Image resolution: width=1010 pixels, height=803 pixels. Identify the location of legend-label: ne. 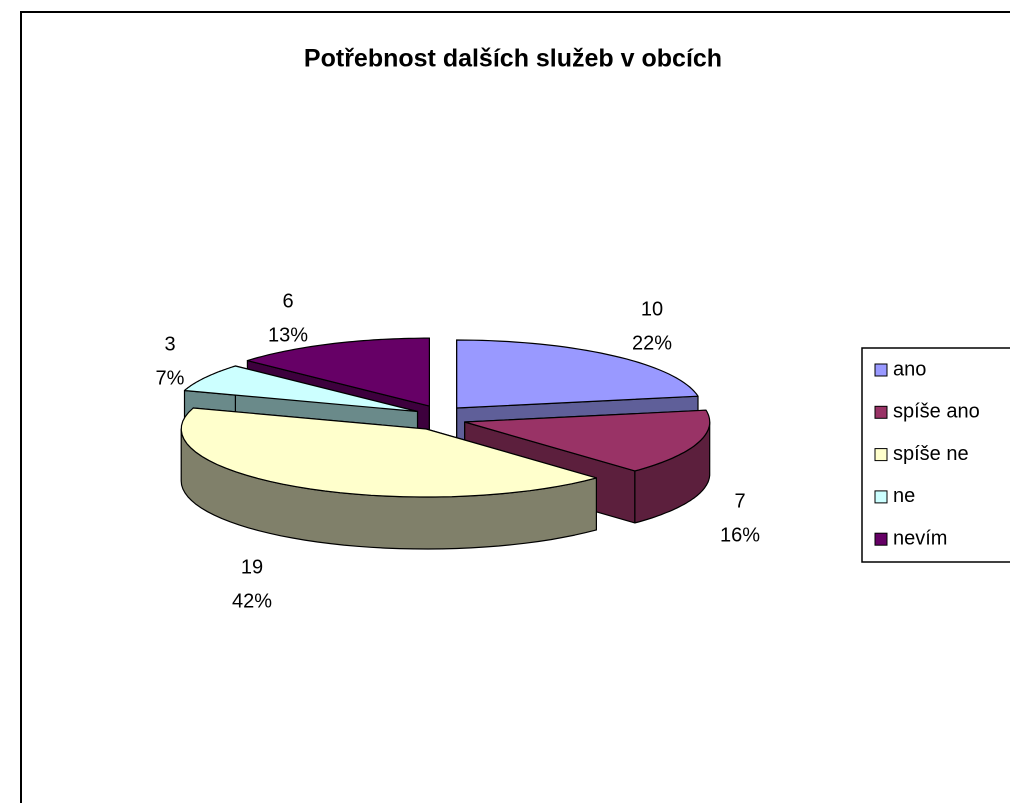
(904, 496).